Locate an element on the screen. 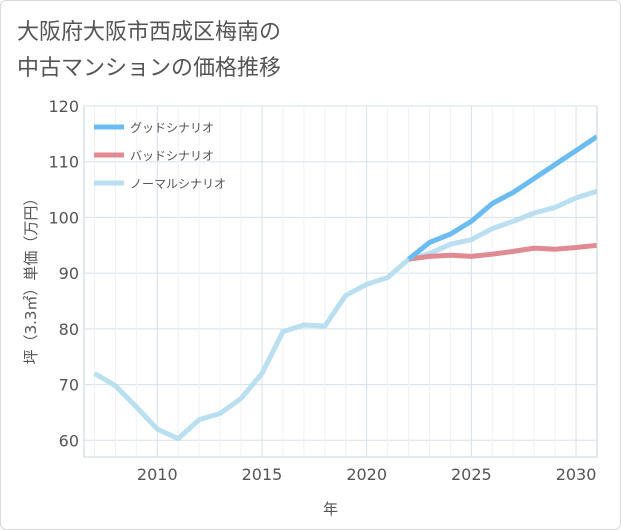  x-tick-label: 2015 is located at coordinates (262, 474).